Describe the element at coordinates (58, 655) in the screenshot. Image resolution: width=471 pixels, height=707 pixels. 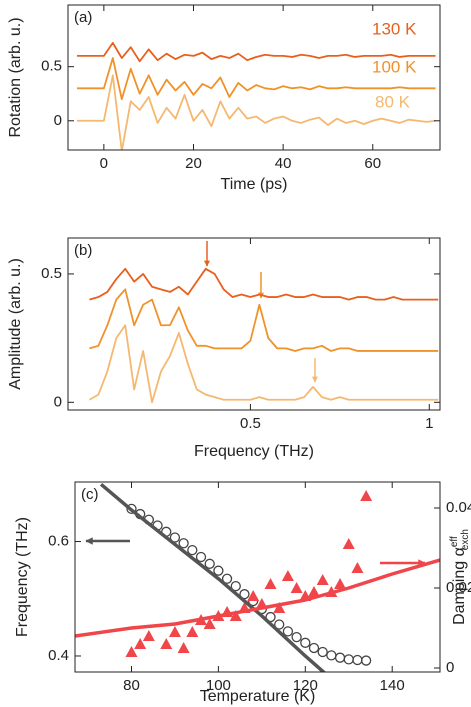
I see `y-tick-label: 0.4` at that location.